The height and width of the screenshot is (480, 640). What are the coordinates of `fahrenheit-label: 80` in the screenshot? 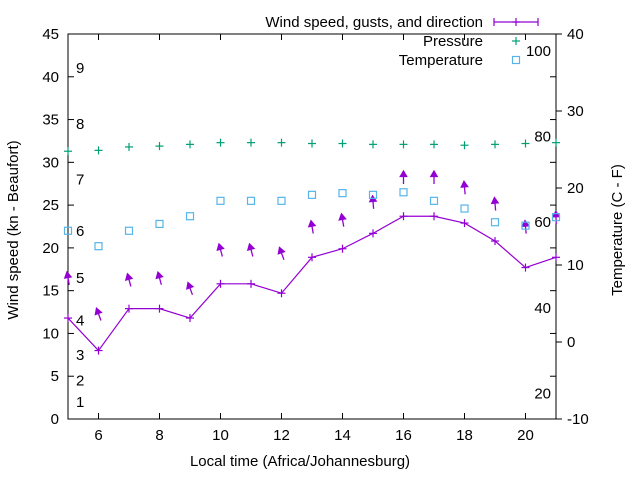 It's located at (542, 136).